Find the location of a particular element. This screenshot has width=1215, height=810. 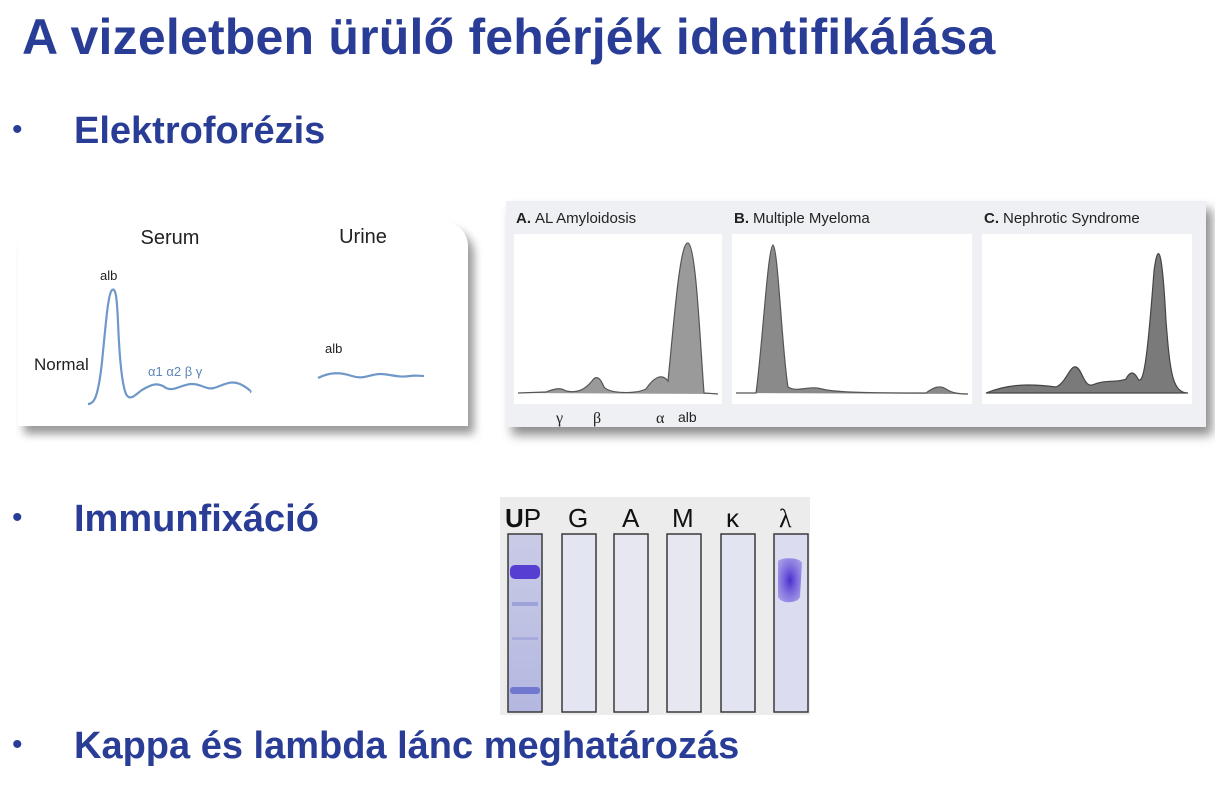

bullet-kappa-lambda: • Kappa és lambda lánc meghatározás is located at coordinates (375, 746).